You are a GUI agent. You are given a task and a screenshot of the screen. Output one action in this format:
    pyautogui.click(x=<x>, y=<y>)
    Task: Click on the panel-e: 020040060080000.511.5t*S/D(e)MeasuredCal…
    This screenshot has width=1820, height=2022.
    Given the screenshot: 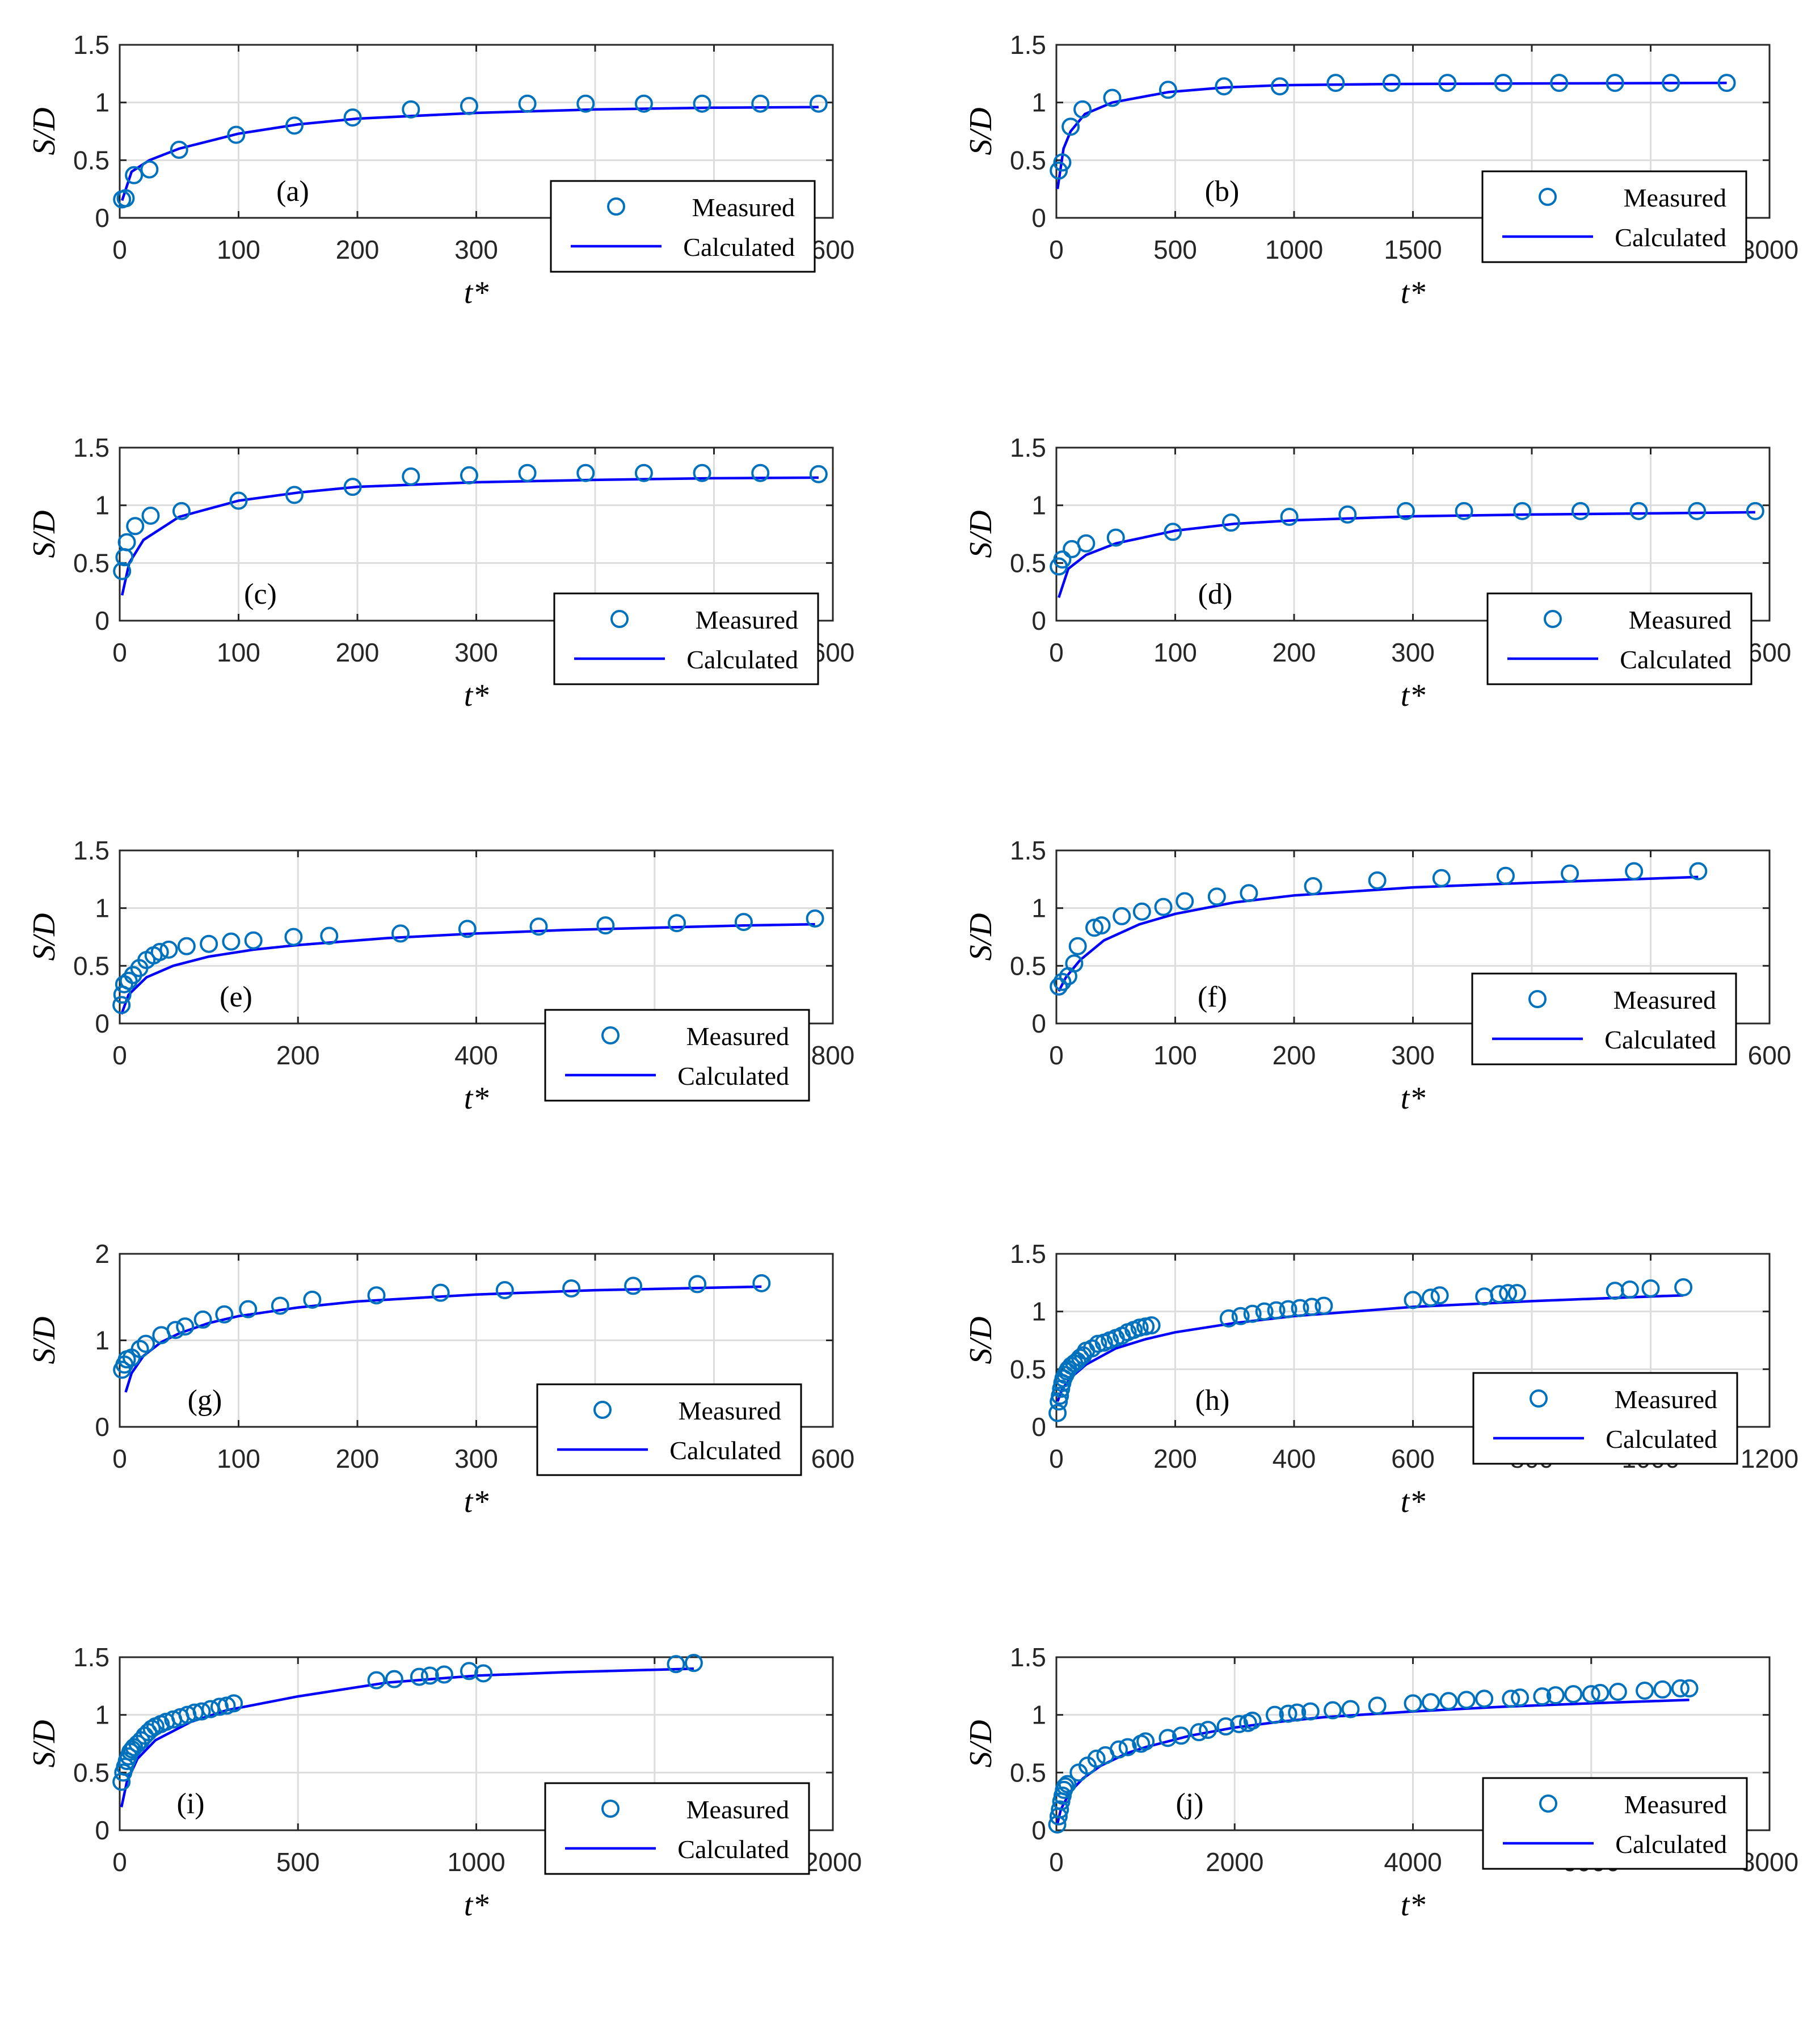 What is the action you would take?
    pyautogui.click(x=440, y=976)
    